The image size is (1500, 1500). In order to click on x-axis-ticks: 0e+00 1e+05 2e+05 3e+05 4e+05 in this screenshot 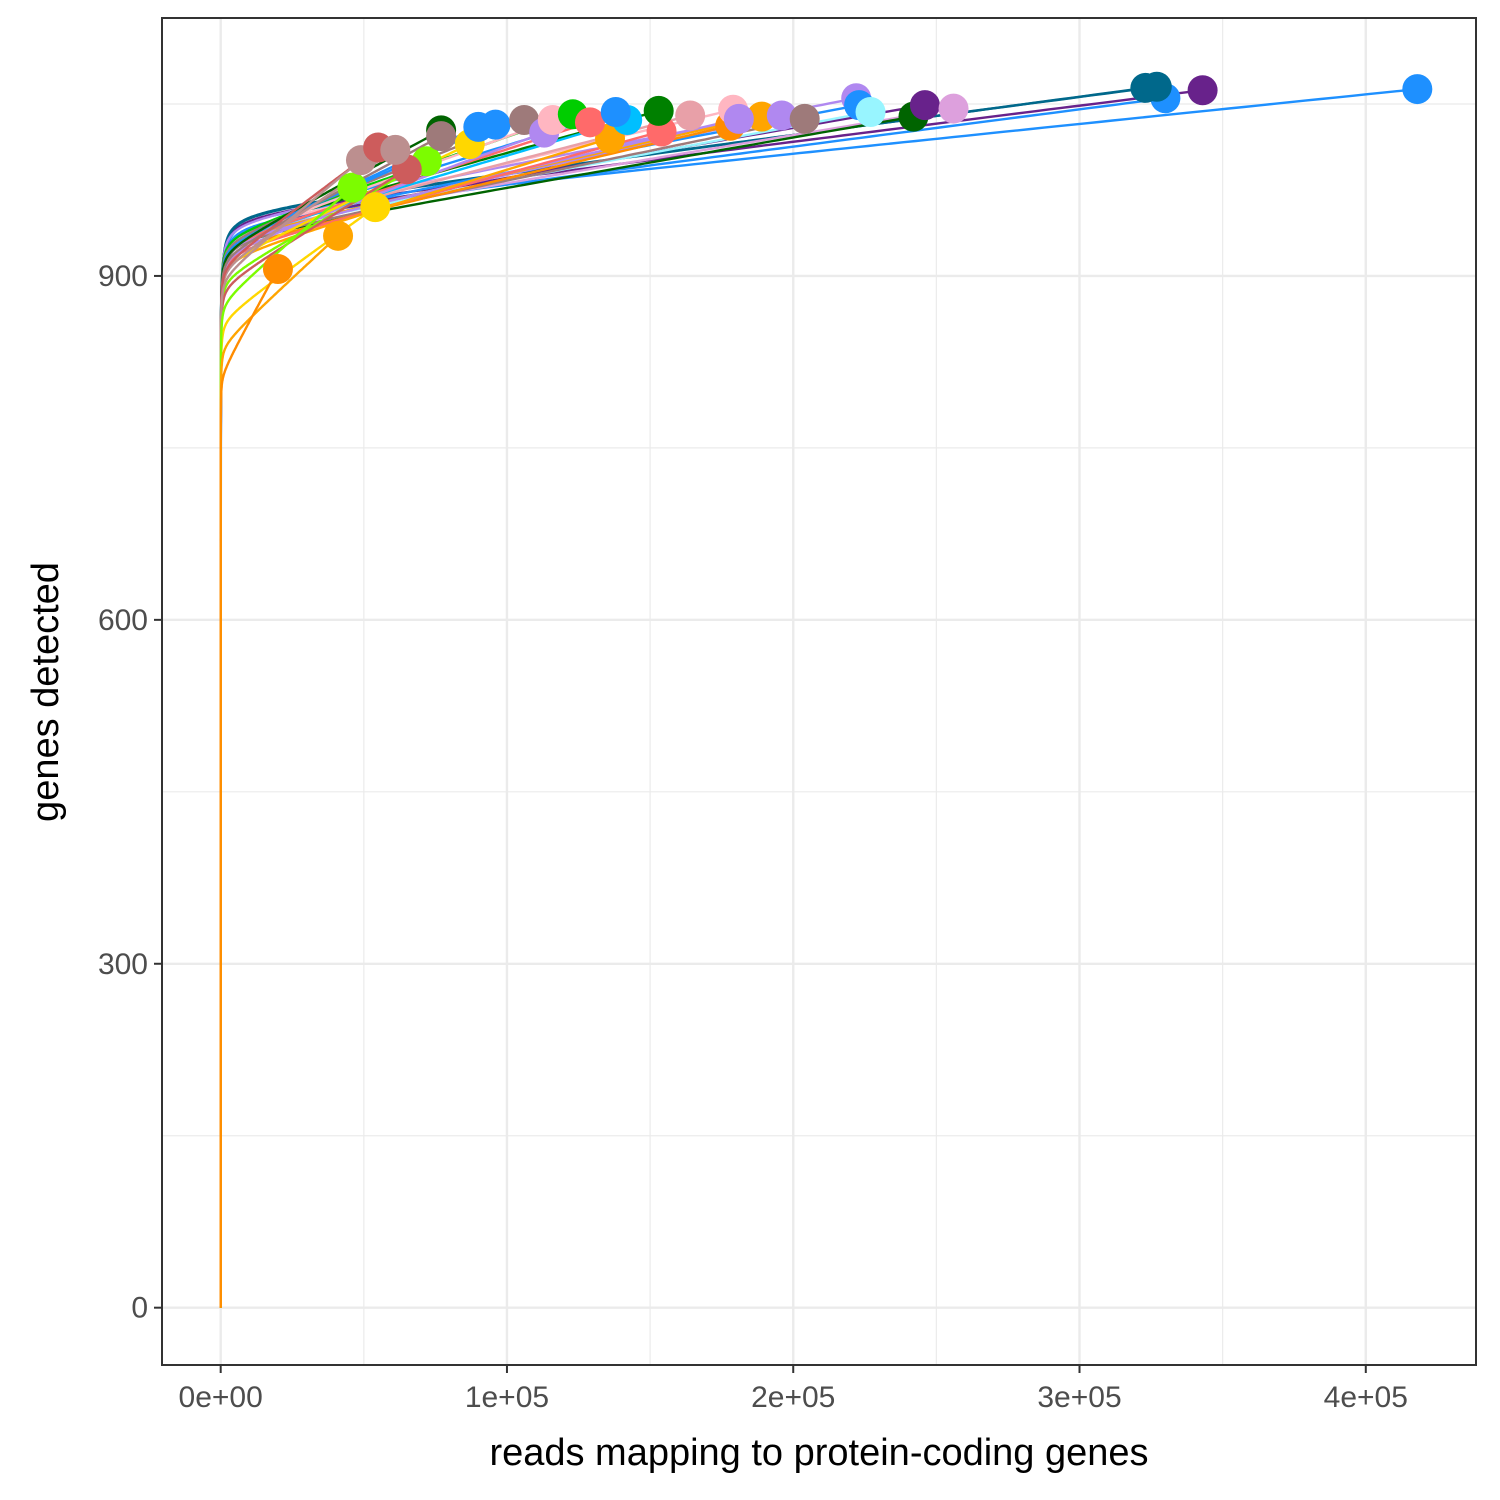, I will do `click(793, 1389)`.